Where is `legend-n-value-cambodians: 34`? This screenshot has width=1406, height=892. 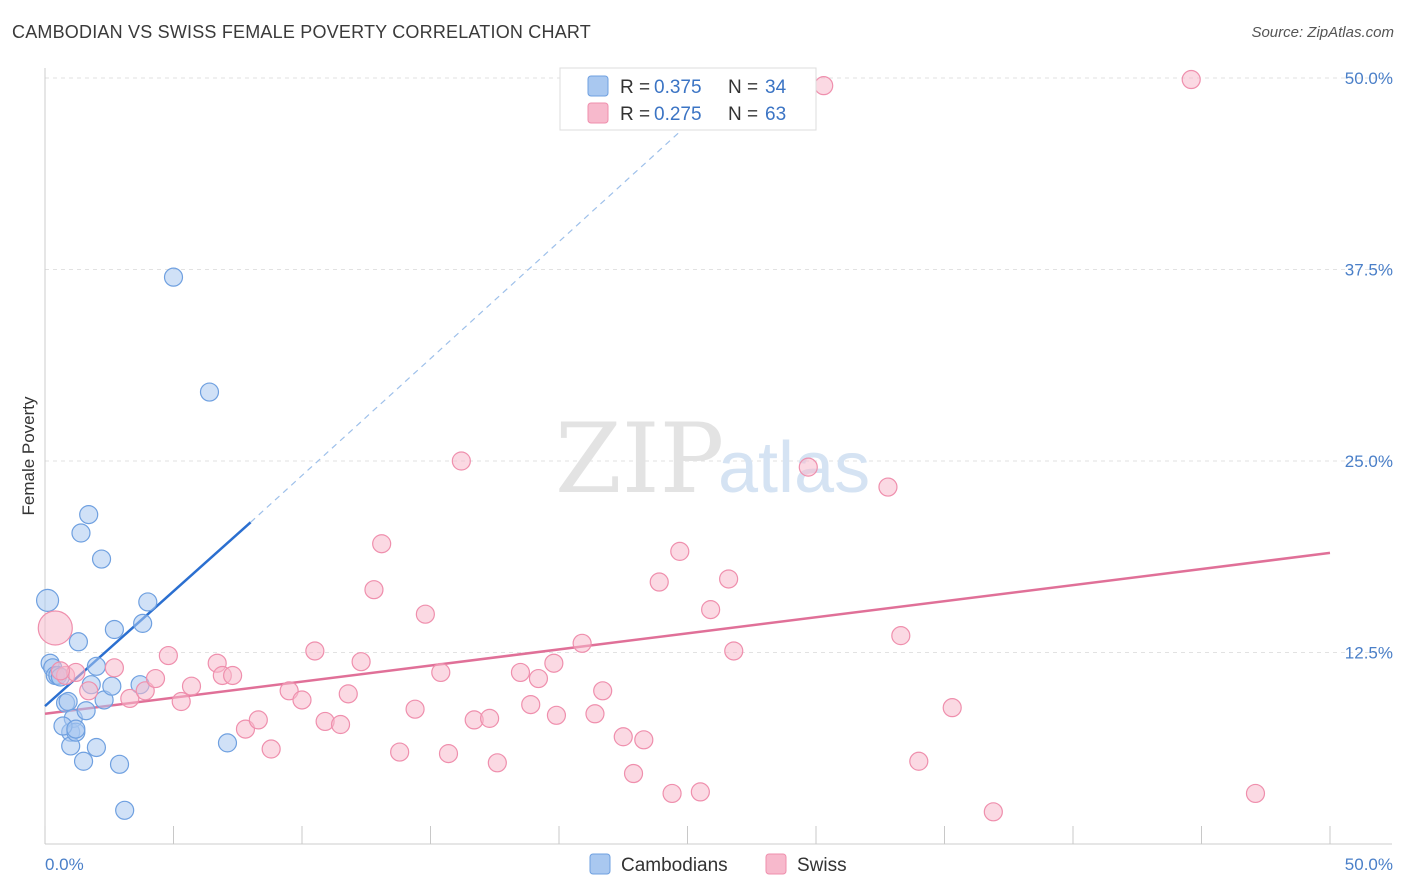 legend-n-value-cambodians: 34 is located at coordinates (776, 87).